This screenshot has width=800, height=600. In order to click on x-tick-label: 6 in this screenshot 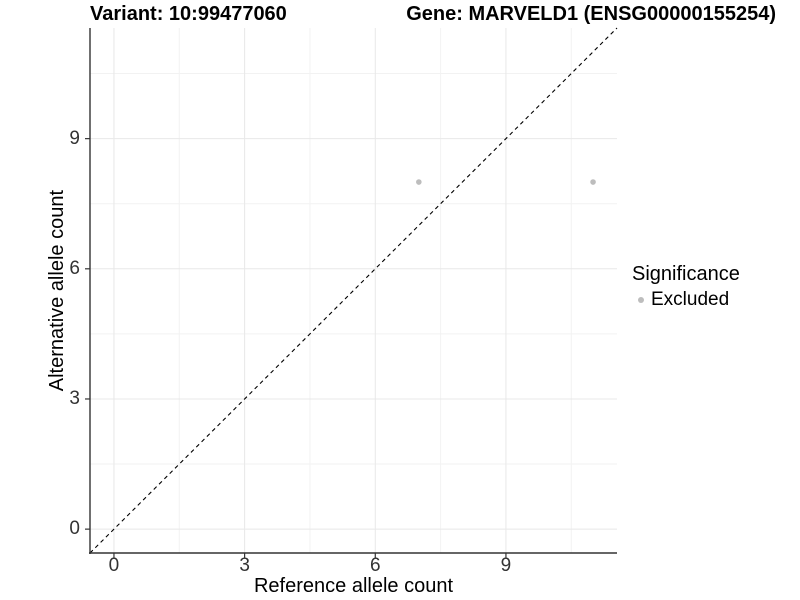, I will do `click(375, 565)`.